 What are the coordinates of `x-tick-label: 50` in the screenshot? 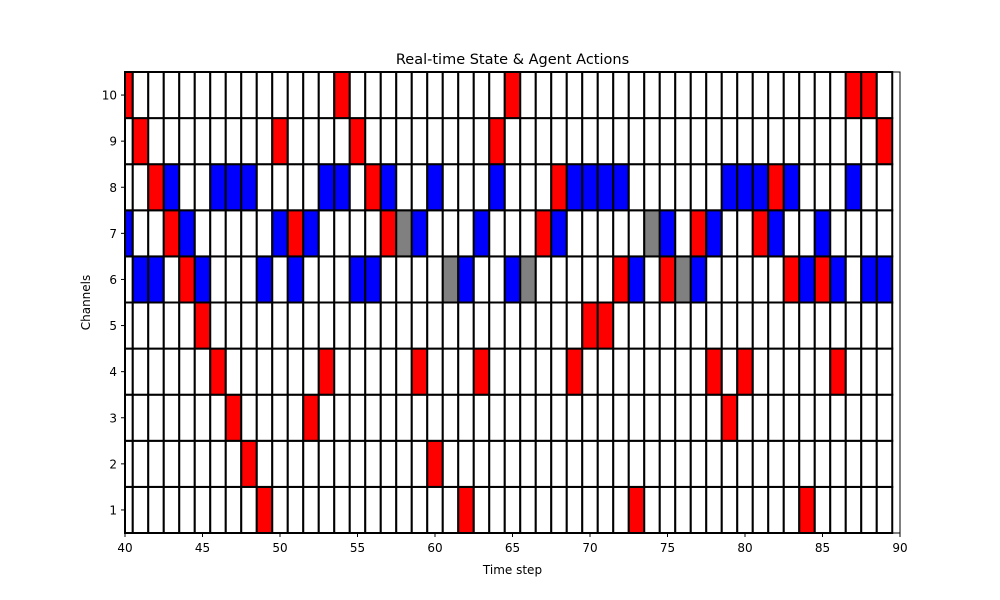 It's located at (279, 548).